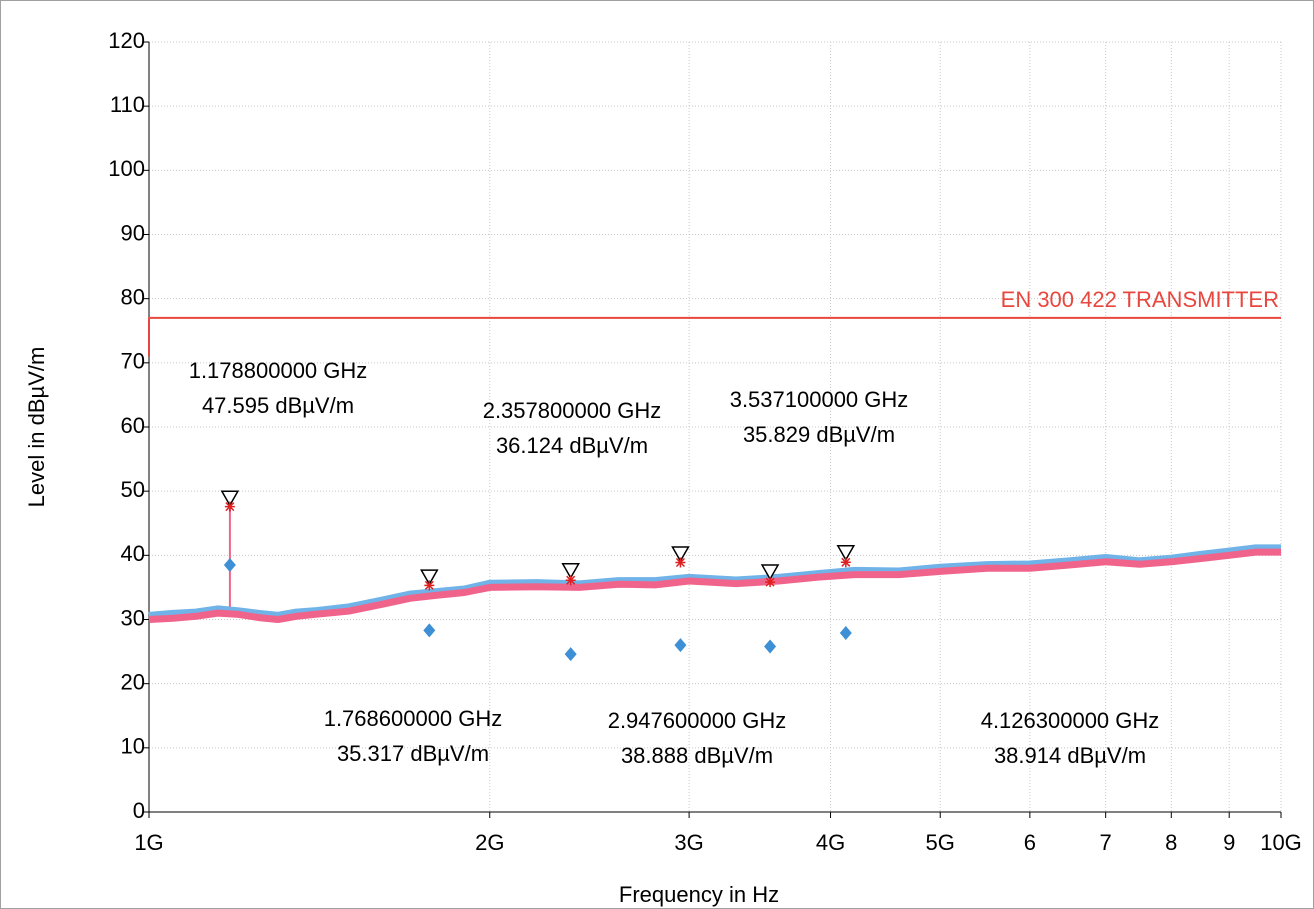 This screenshot has width=1314, height=909. What do you see at coordinates (697, 720) in the screenshot?
I see `marker-annotation: 2.947600000 GHz` at bounding box center [697, 720].